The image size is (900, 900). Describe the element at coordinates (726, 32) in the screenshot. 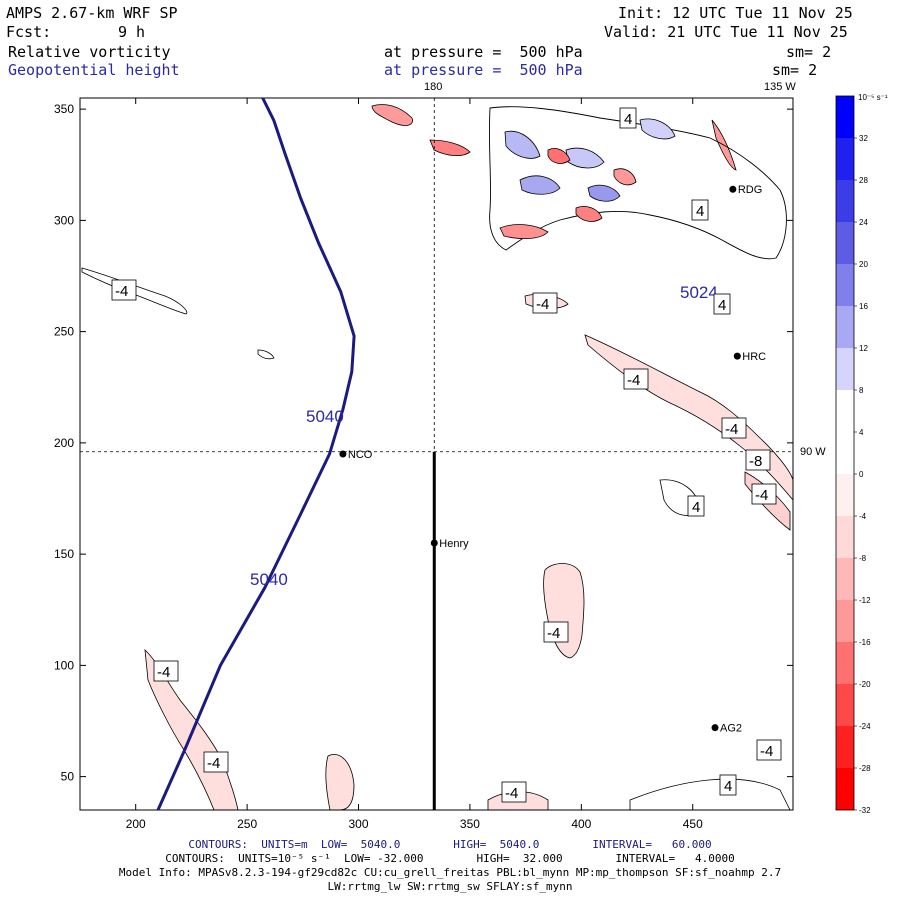

I see `valid-time: Valid: 21 UTC Tue 11 Nov 25` at that location.